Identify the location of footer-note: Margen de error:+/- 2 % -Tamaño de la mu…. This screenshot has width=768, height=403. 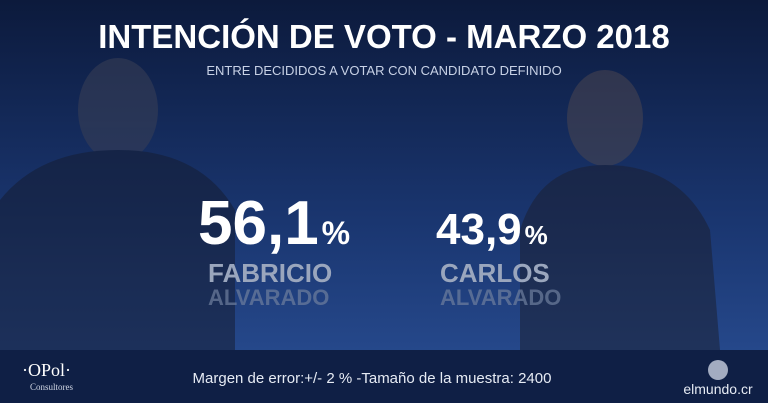
(372, 378).